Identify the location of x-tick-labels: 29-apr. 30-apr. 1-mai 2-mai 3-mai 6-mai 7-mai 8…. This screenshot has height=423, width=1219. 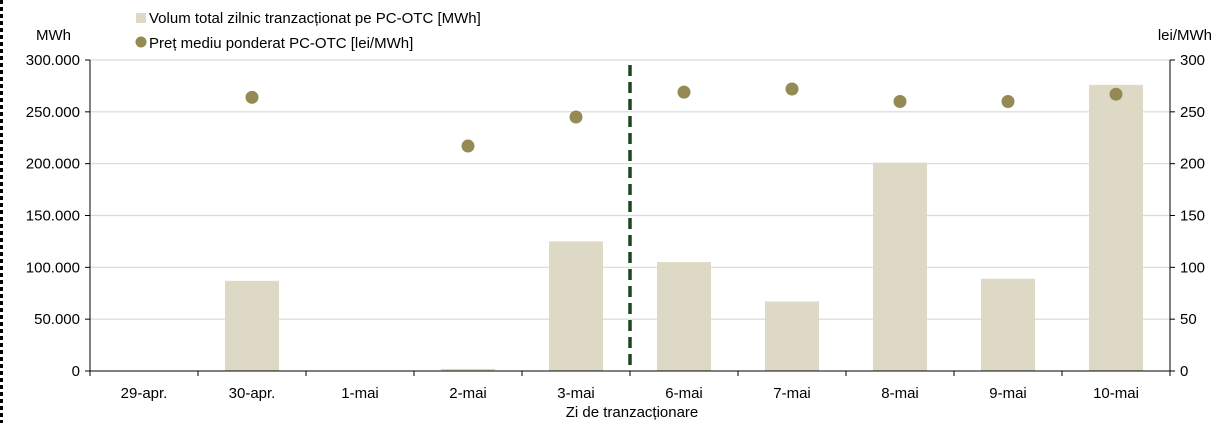
(630, 393).